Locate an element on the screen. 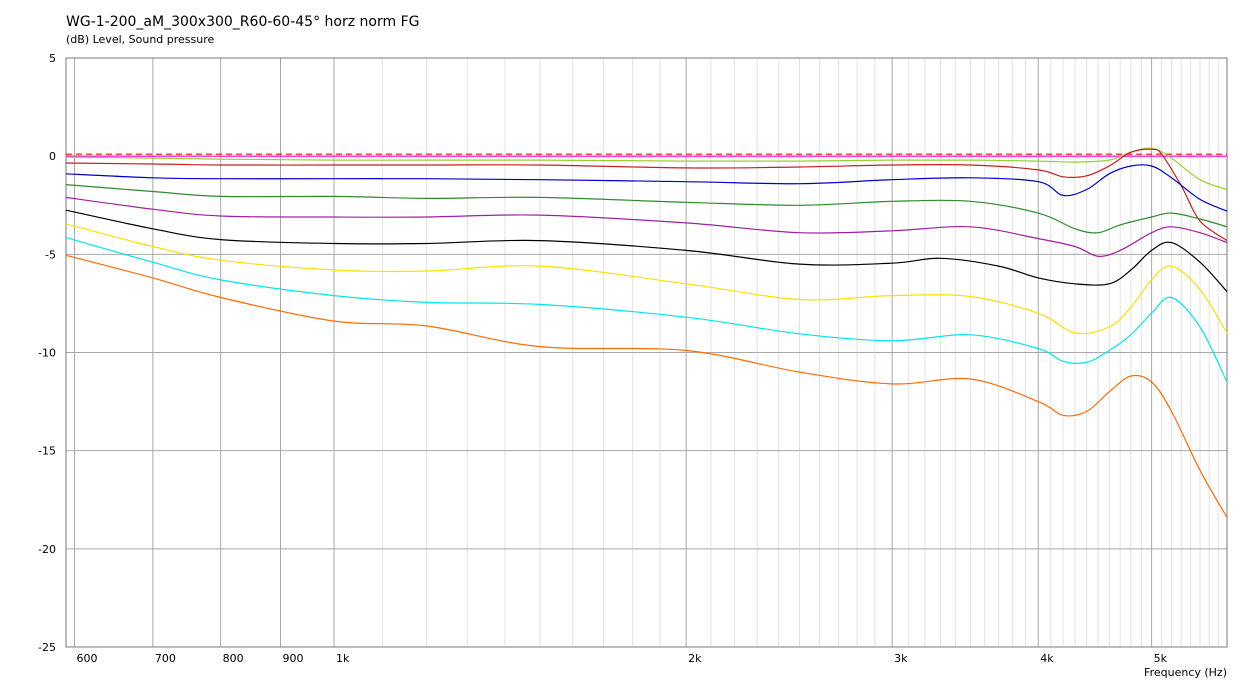 The width and height of the screenshot is (1251, 684). y-tick-label: -15 is located at coordinates (47, 451).